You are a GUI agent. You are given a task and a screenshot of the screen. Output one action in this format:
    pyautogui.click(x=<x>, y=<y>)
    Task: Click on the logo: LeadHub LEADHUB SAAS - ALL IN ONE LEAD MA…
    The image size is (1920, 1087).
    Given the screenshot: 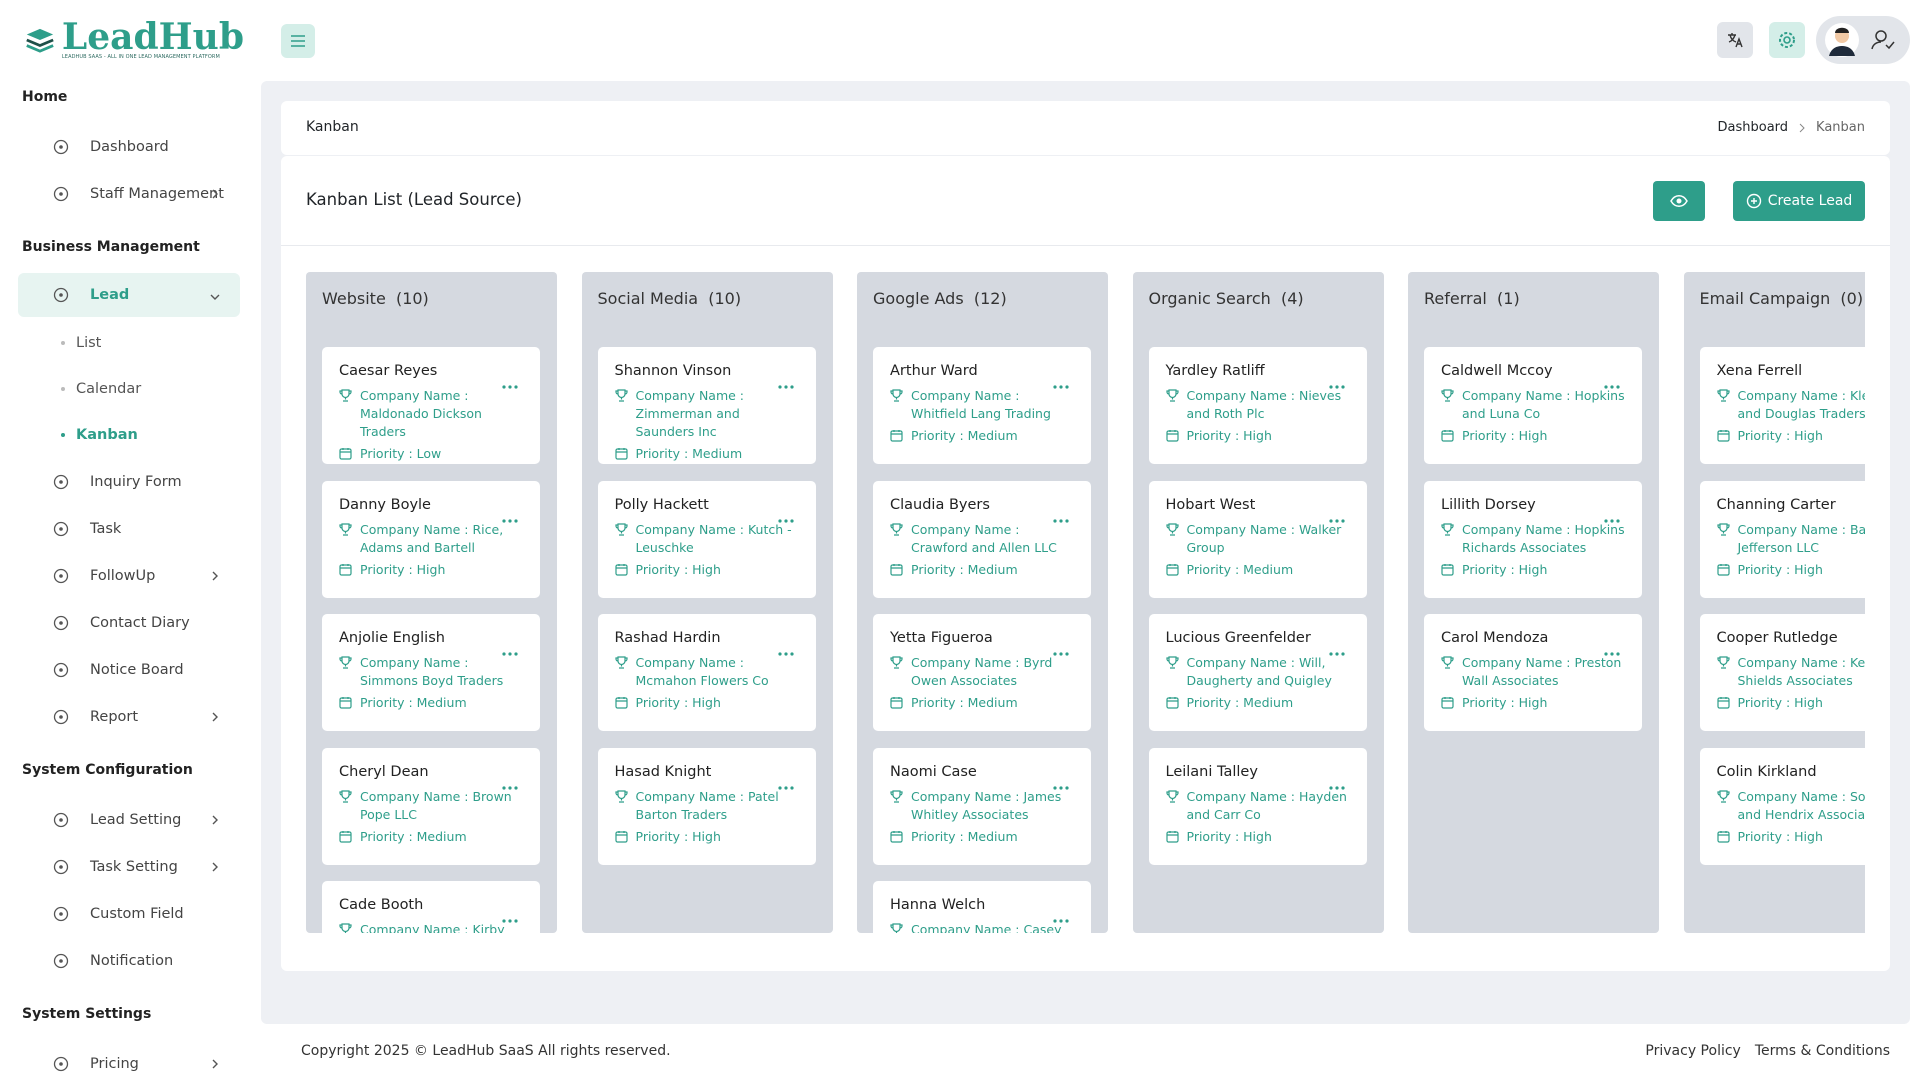 What is the action you would take?
    pyautogui.click(x=134, y=40)
    